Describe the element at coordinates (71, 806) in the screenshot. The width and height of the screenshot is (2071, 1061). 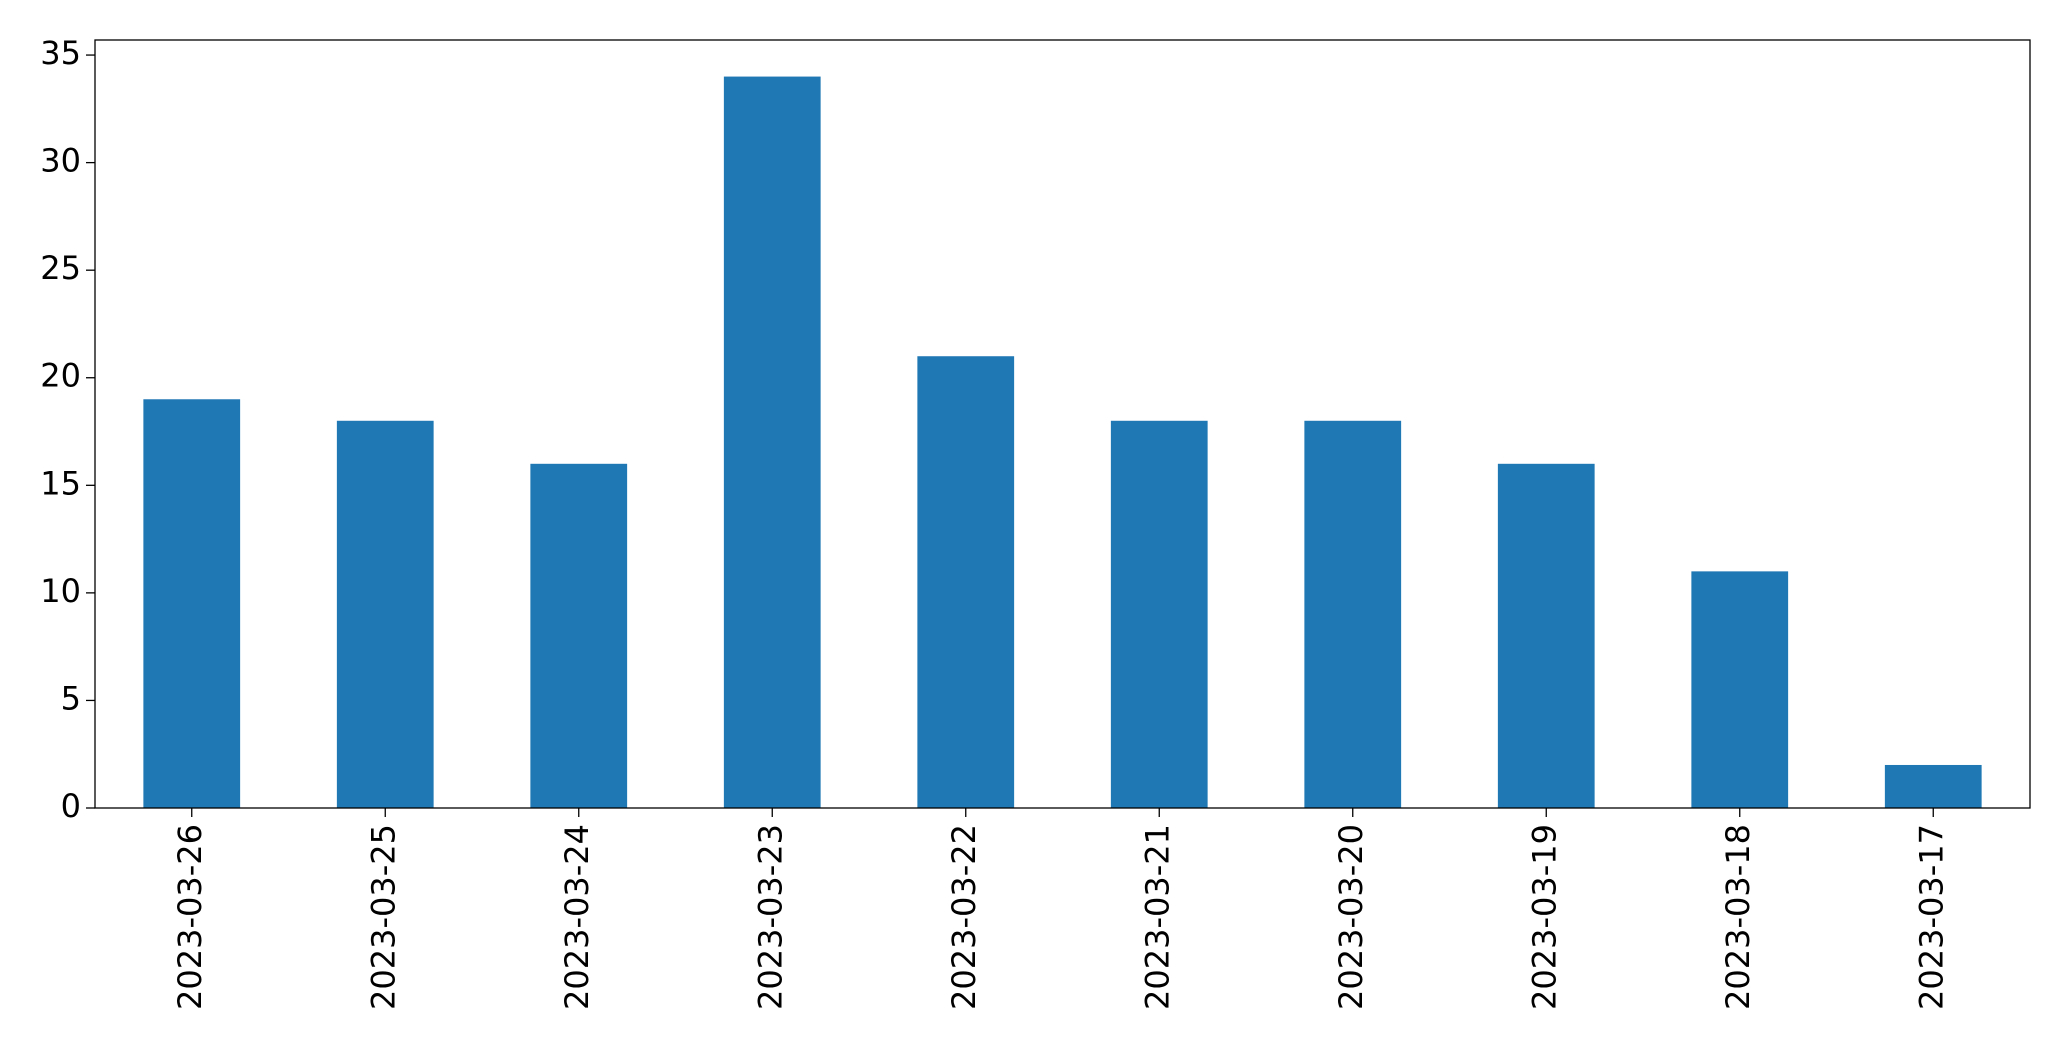
I see `y-tick-label: 0` at that location.